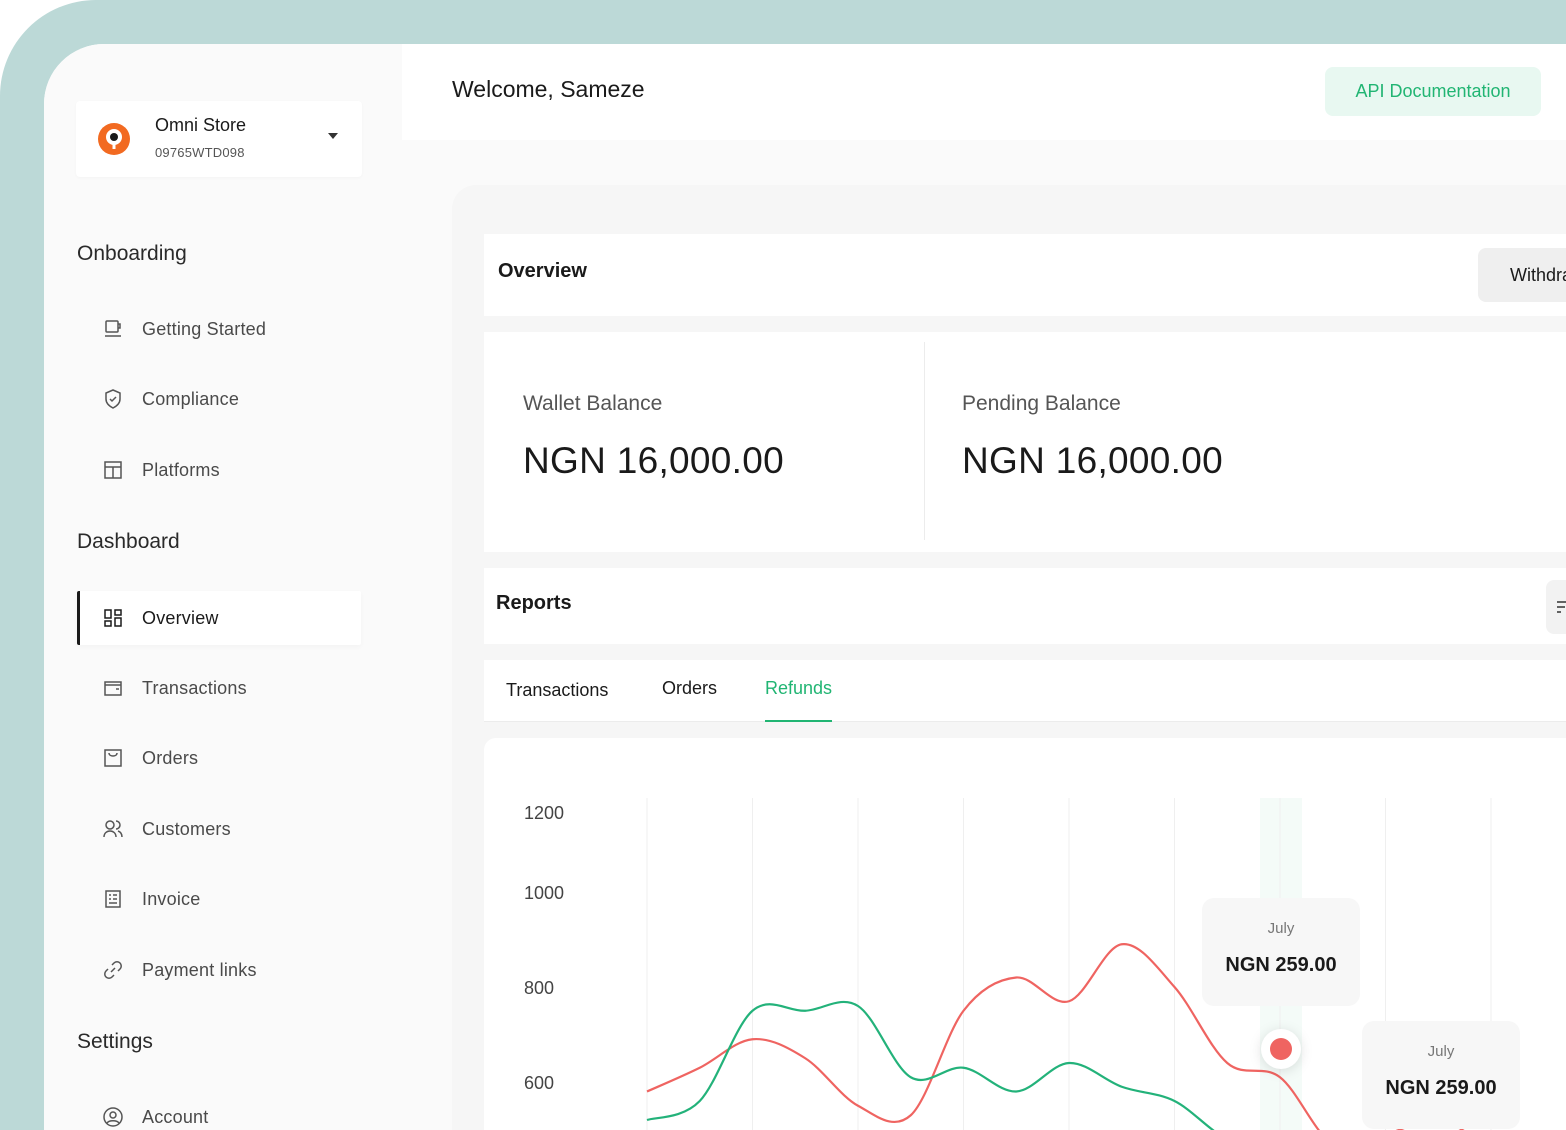  I want to click on section-title-onboarding: Onboarding, so click(132, 253).